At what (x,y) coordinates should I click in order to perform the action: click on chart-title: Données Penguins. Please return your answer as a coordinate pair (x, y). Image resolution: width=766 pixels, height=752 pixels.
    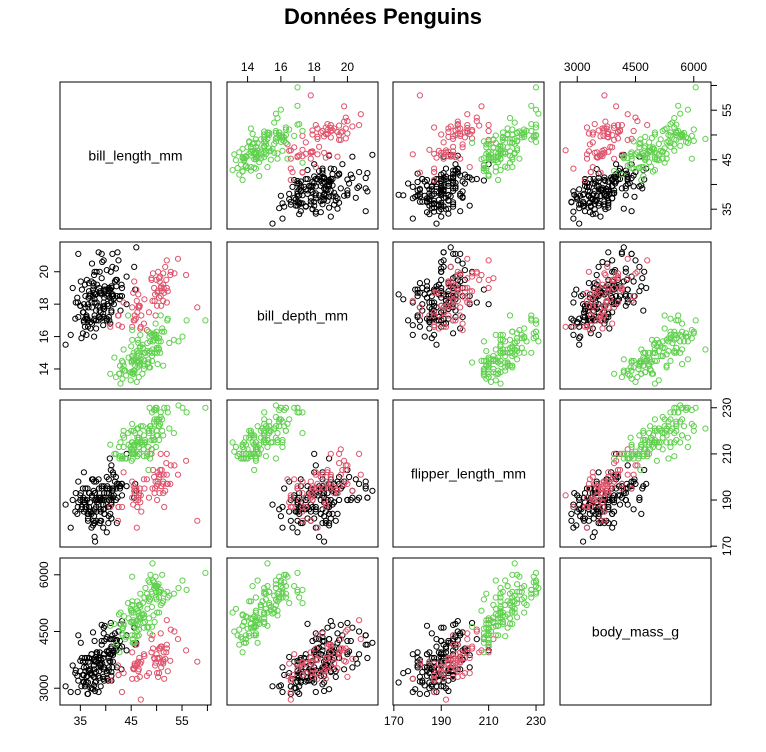
    Looking at the image, I should click on (383, 16).